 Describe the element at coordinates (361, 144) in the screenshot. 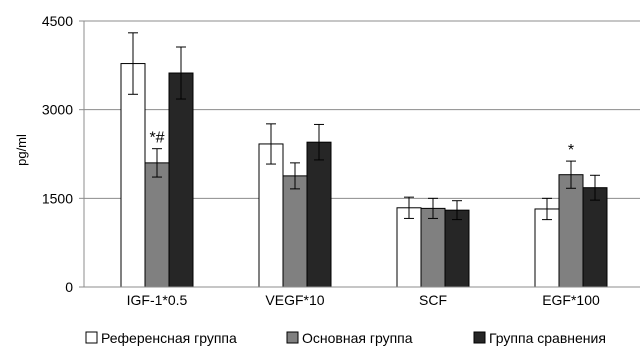

I see `significance-annotations: *# *` at that location.